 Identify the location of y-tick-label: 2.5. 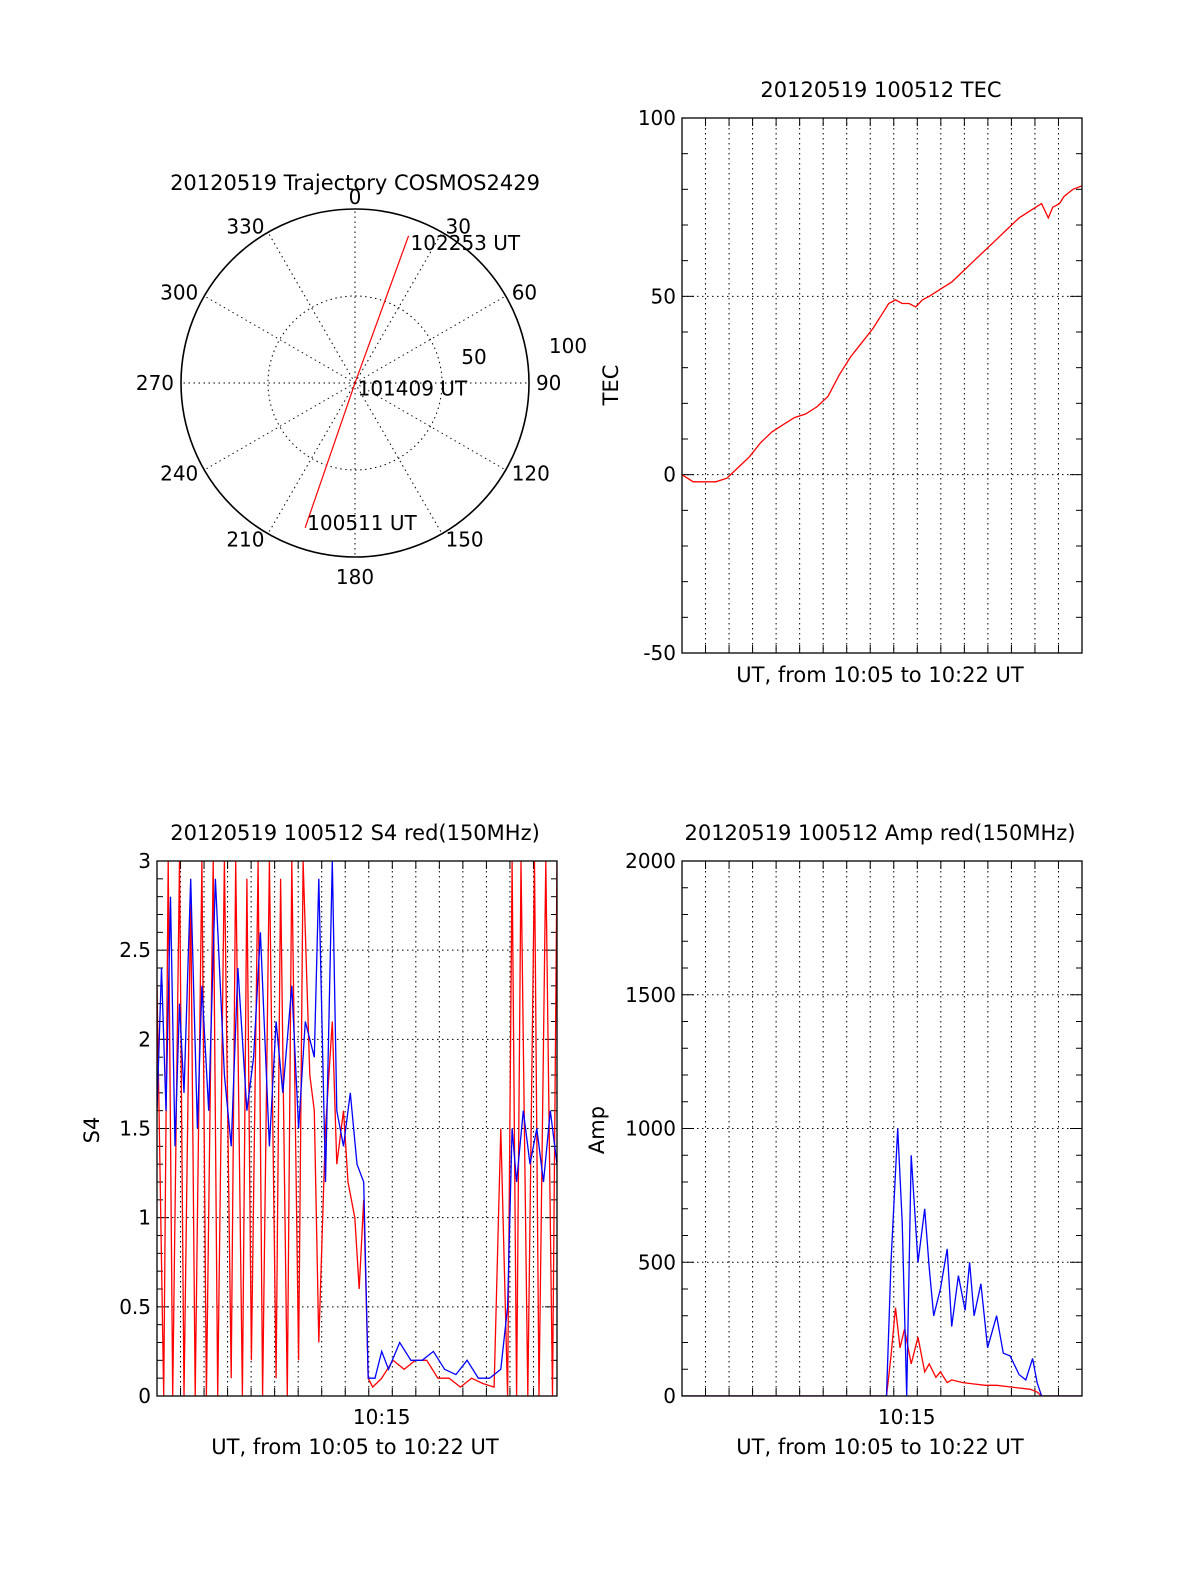
(135, 950).